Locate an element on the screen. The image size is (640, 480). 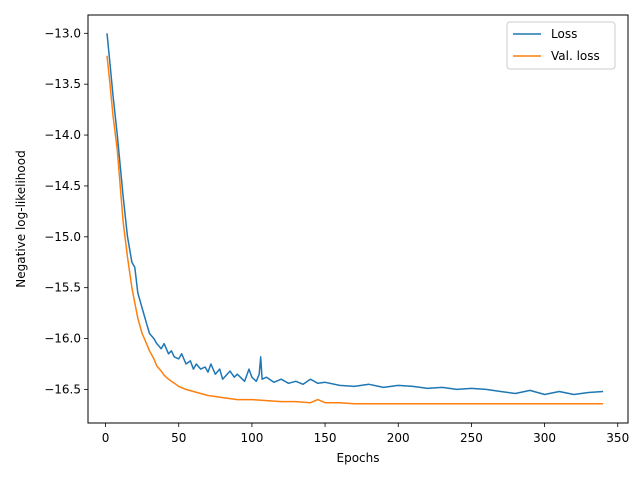
y-tick-label: −14.0 is located at coordinates (62, 135).